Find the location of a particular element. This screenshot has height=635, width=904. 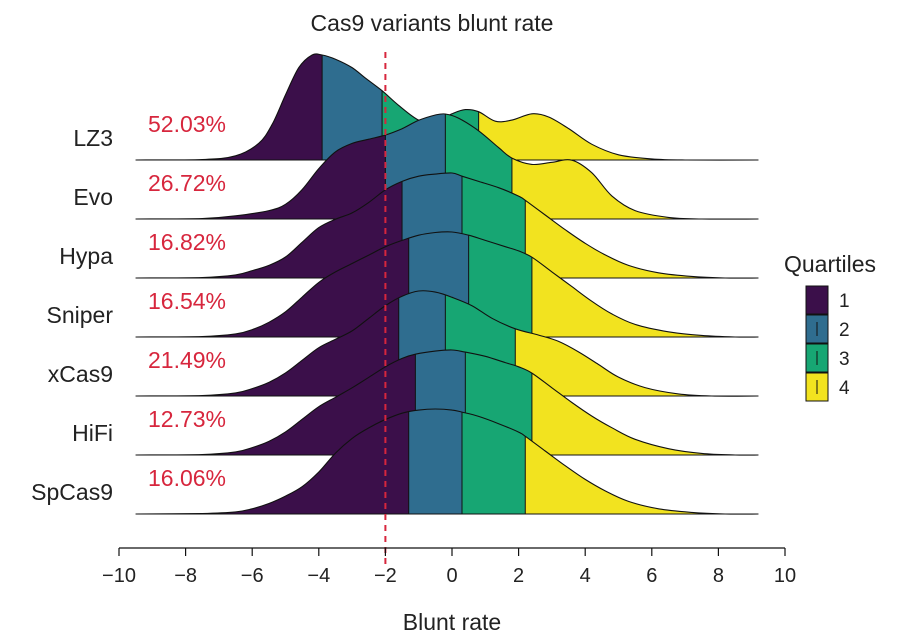

x-axis: −10 −8 −6 −4 −2 0 2 4 6 8 10 is located at coordinates (449, 567).